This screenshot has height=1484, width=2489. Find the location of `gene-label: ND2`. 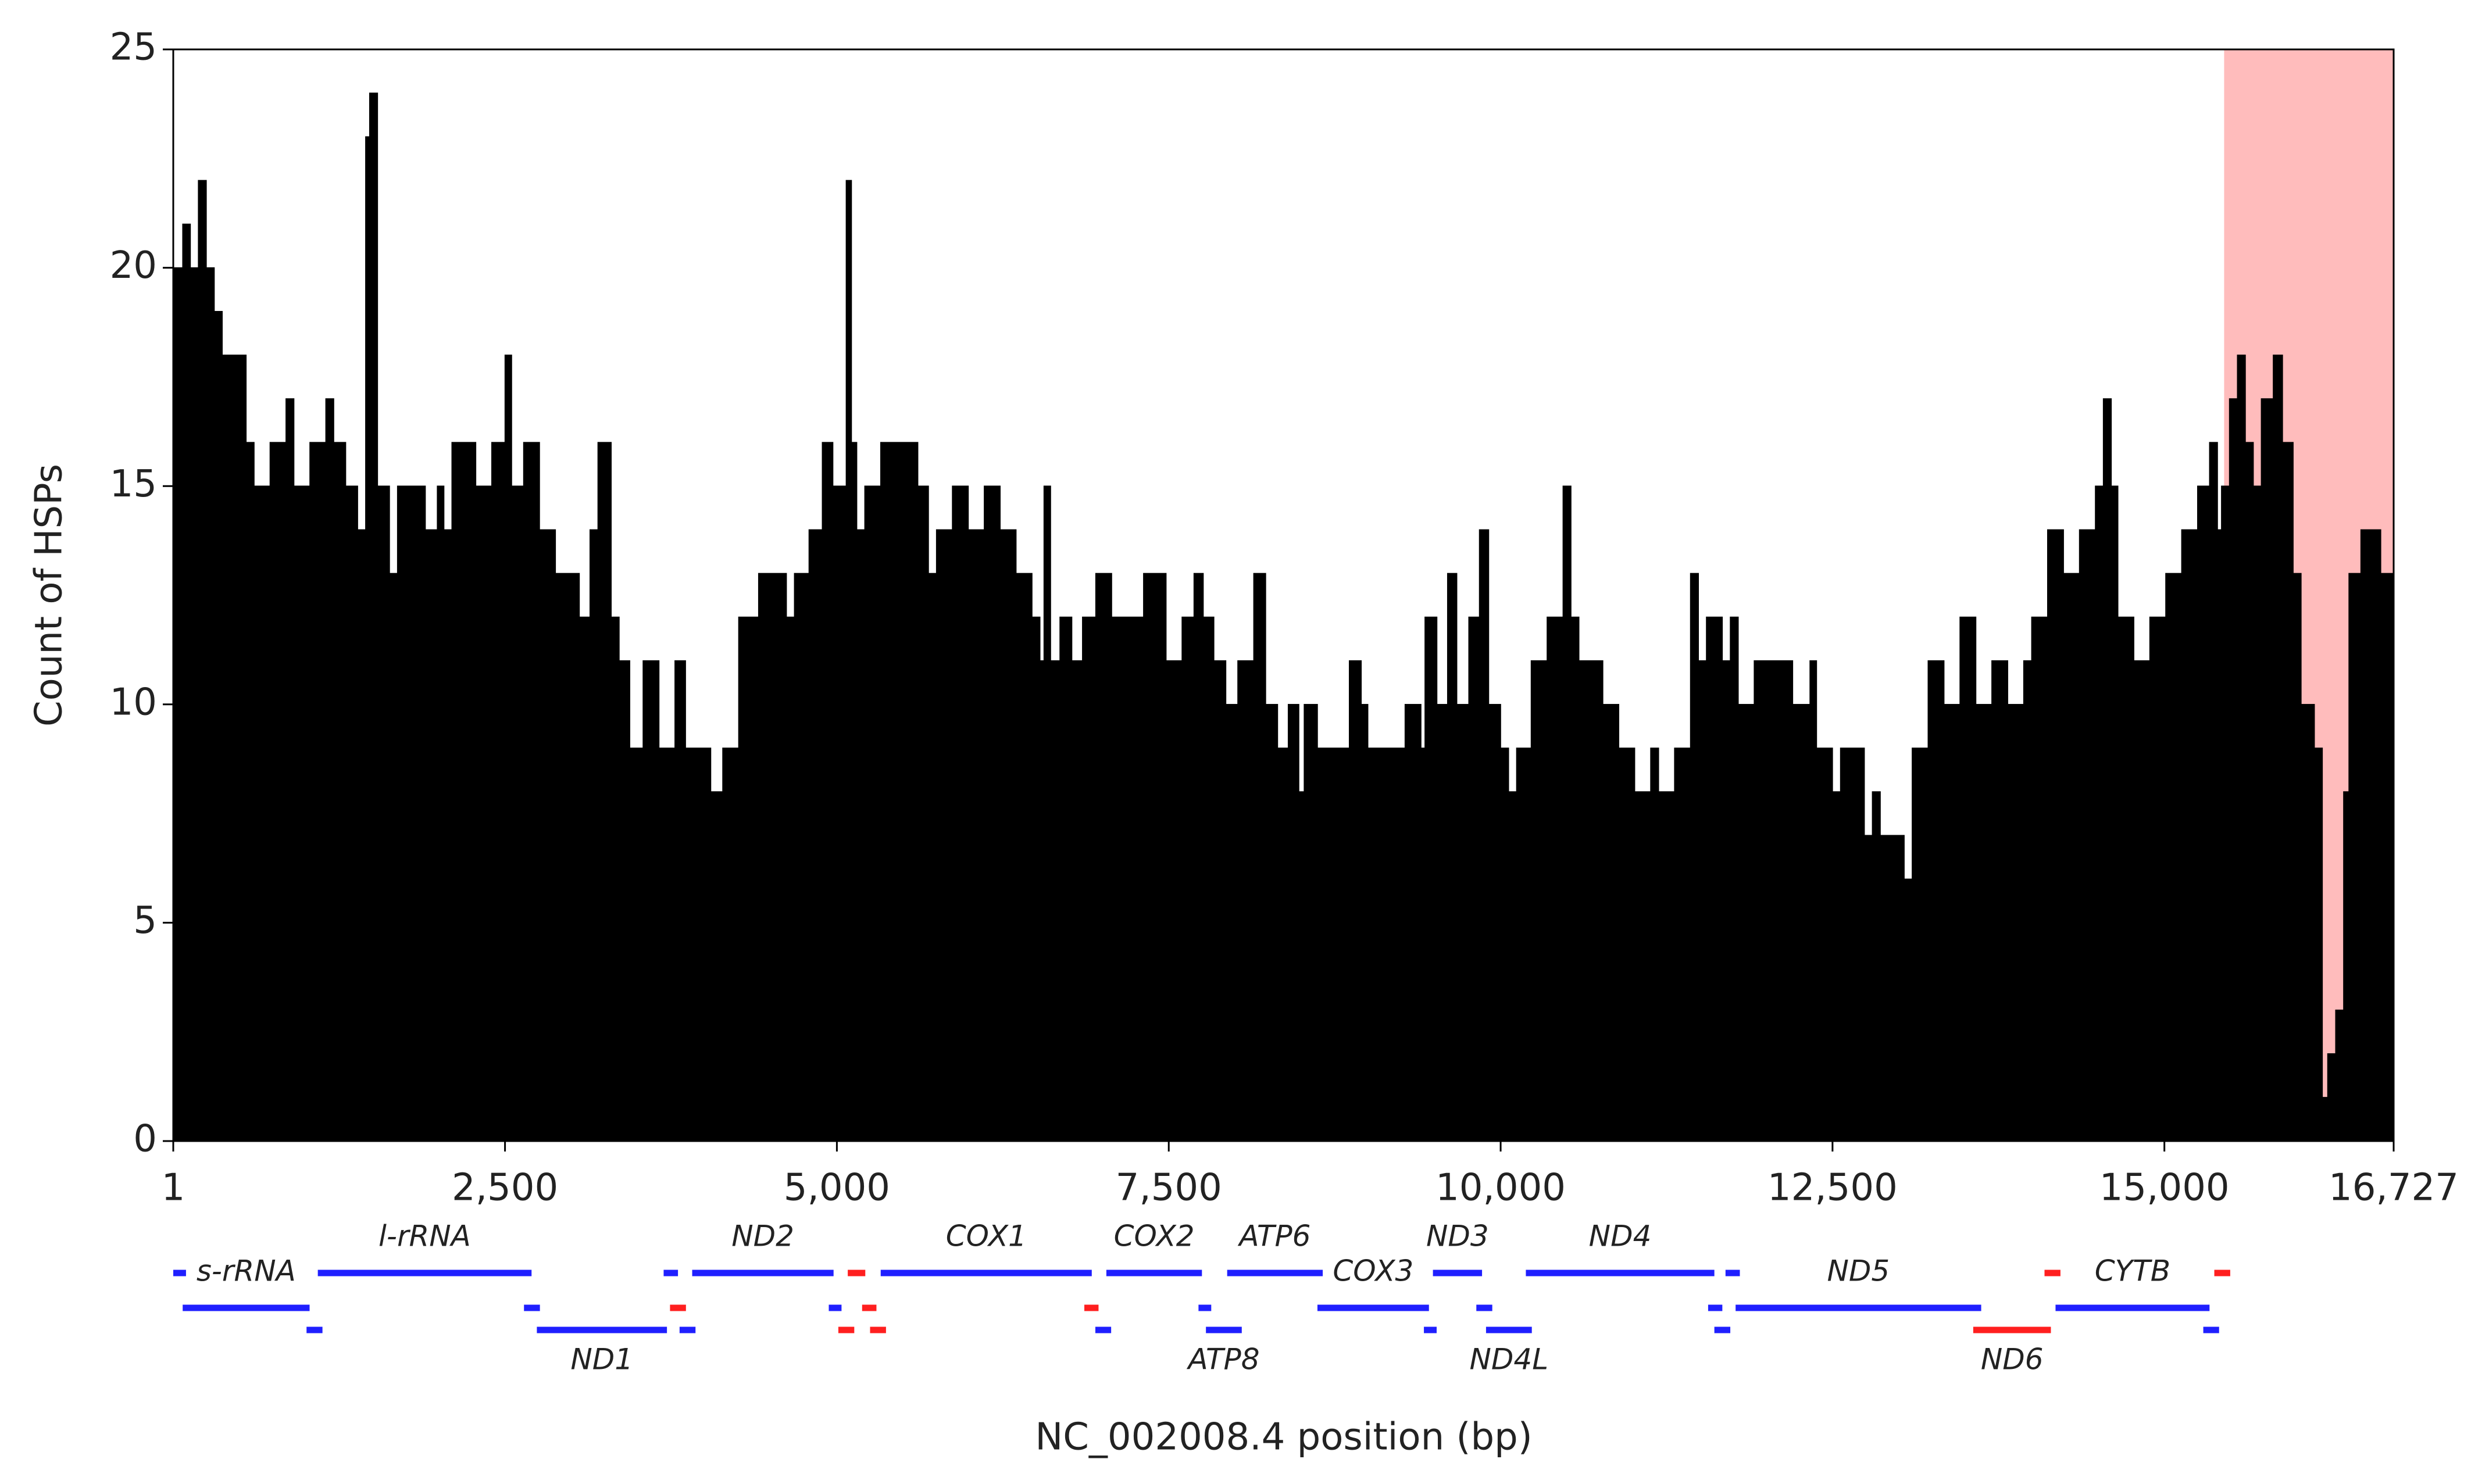

gene-label: ND2 is located at coordinates (762, 1237).